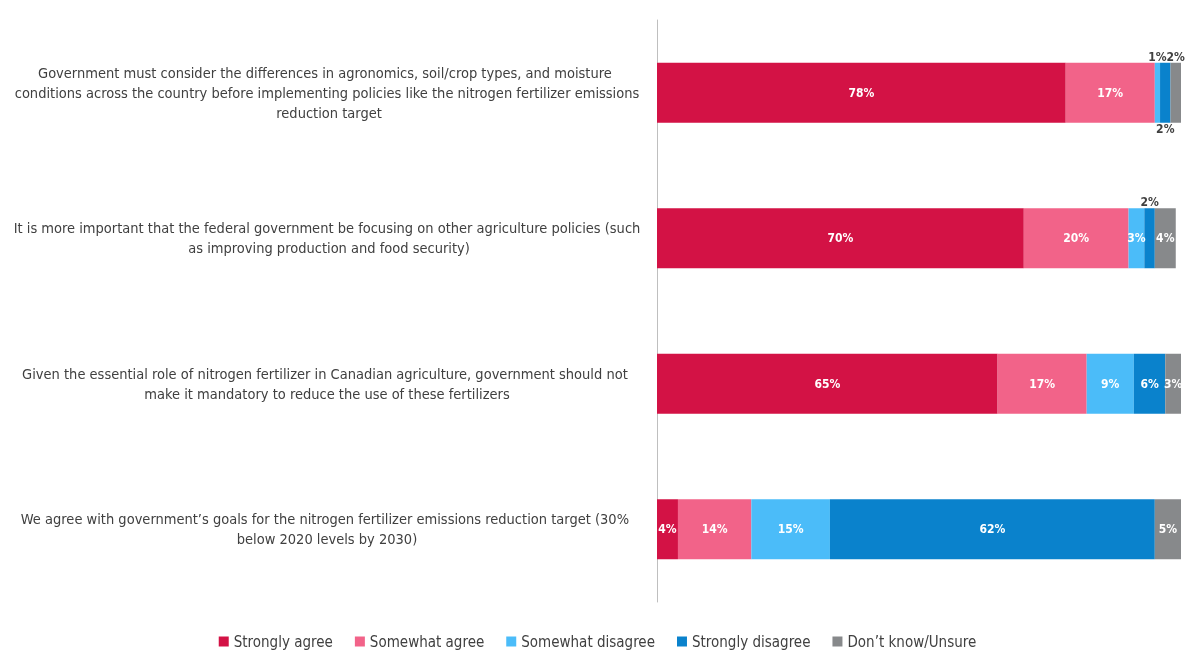 The height and width of the screenshot is (662, 1195). I want to click on y-tick-label: Government must consider the differences in agronomics, soil/crop types, and moisture conditions across the country before implementing policies like the nitrogen fertilizer emissions reduction target, so click(327, 92).